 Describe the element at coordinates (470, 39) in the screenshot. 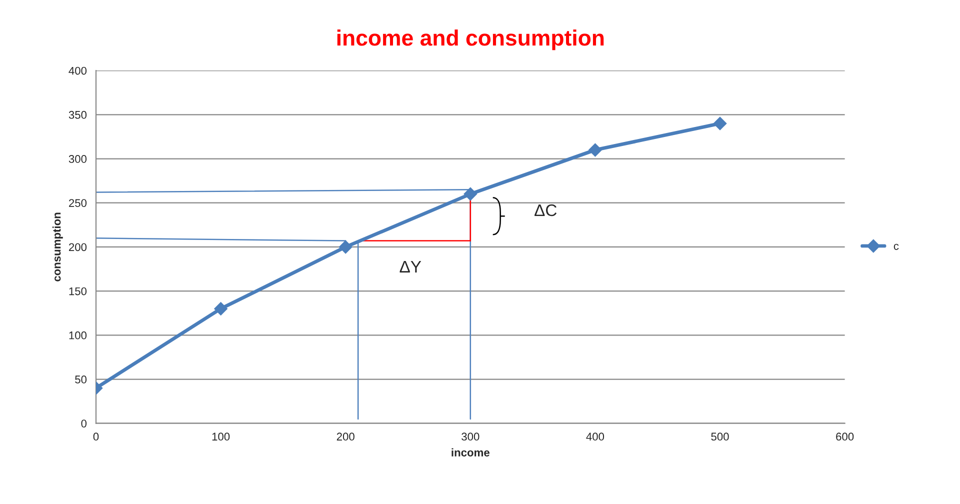

I see `chart-title: income and consumption` at that location.